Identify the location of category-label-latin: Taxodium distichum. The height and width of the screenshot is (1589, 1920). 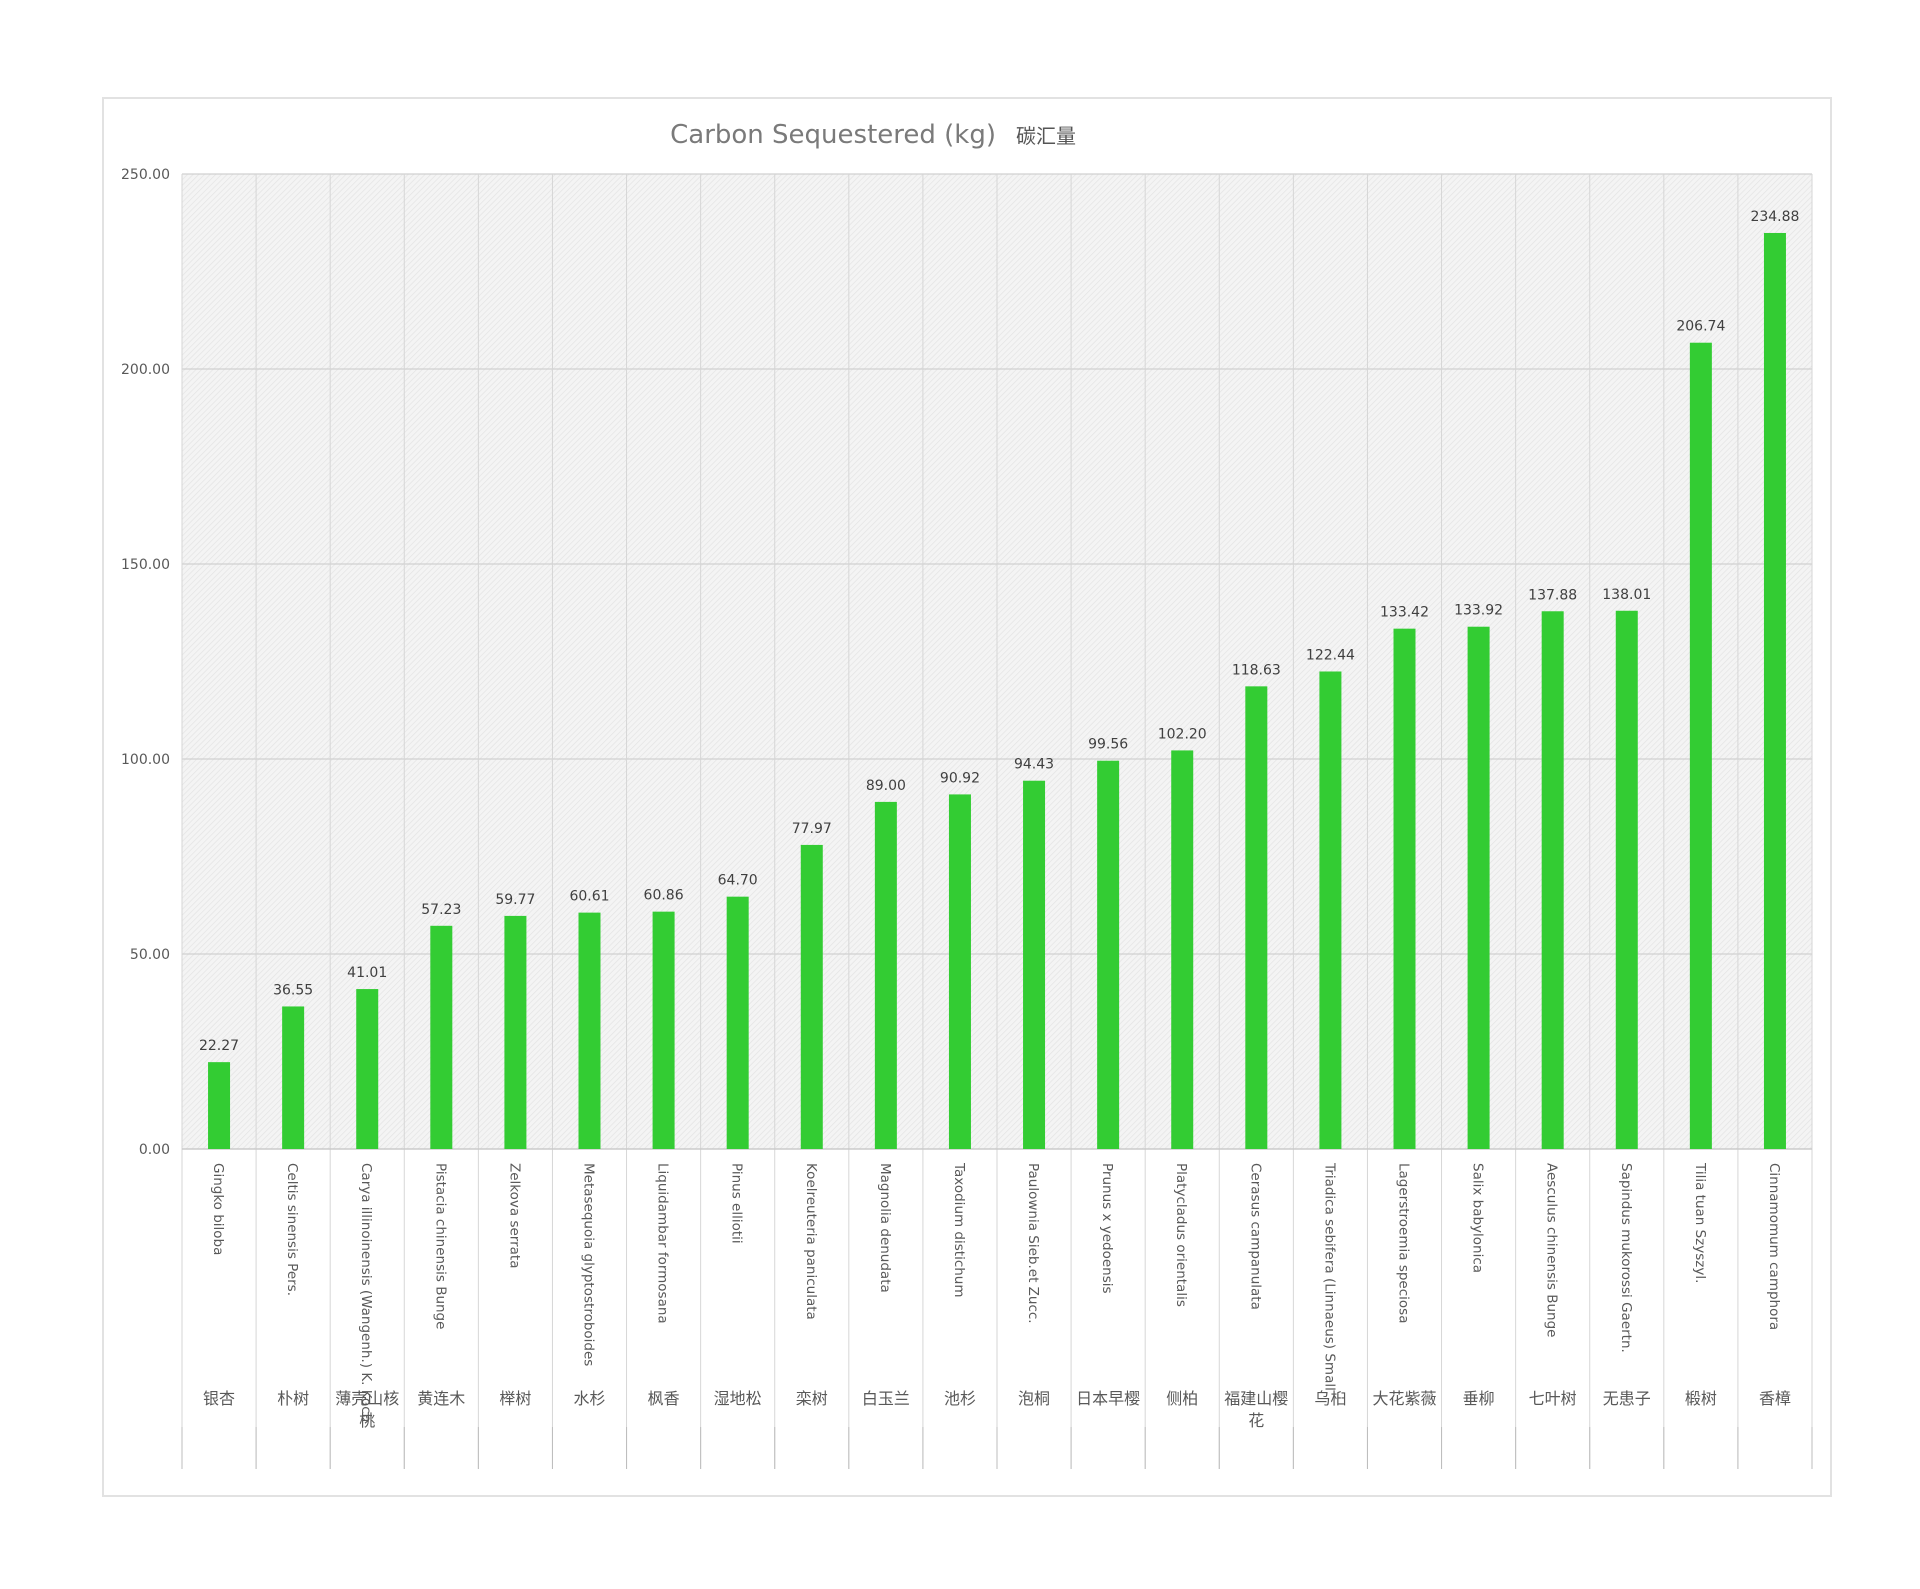
(959, 1230).